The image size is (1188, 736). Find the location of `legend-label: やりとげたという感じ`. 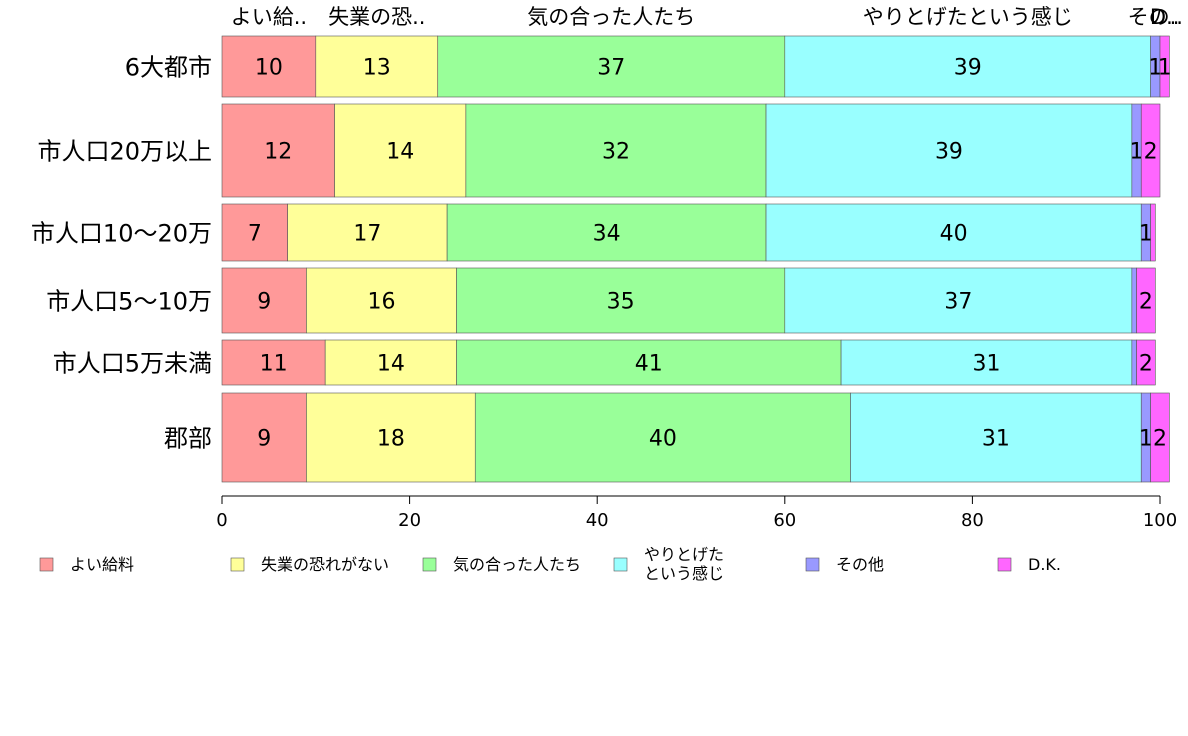

legend-label: やりとげたという感じ is located at coordinates (684, 564).